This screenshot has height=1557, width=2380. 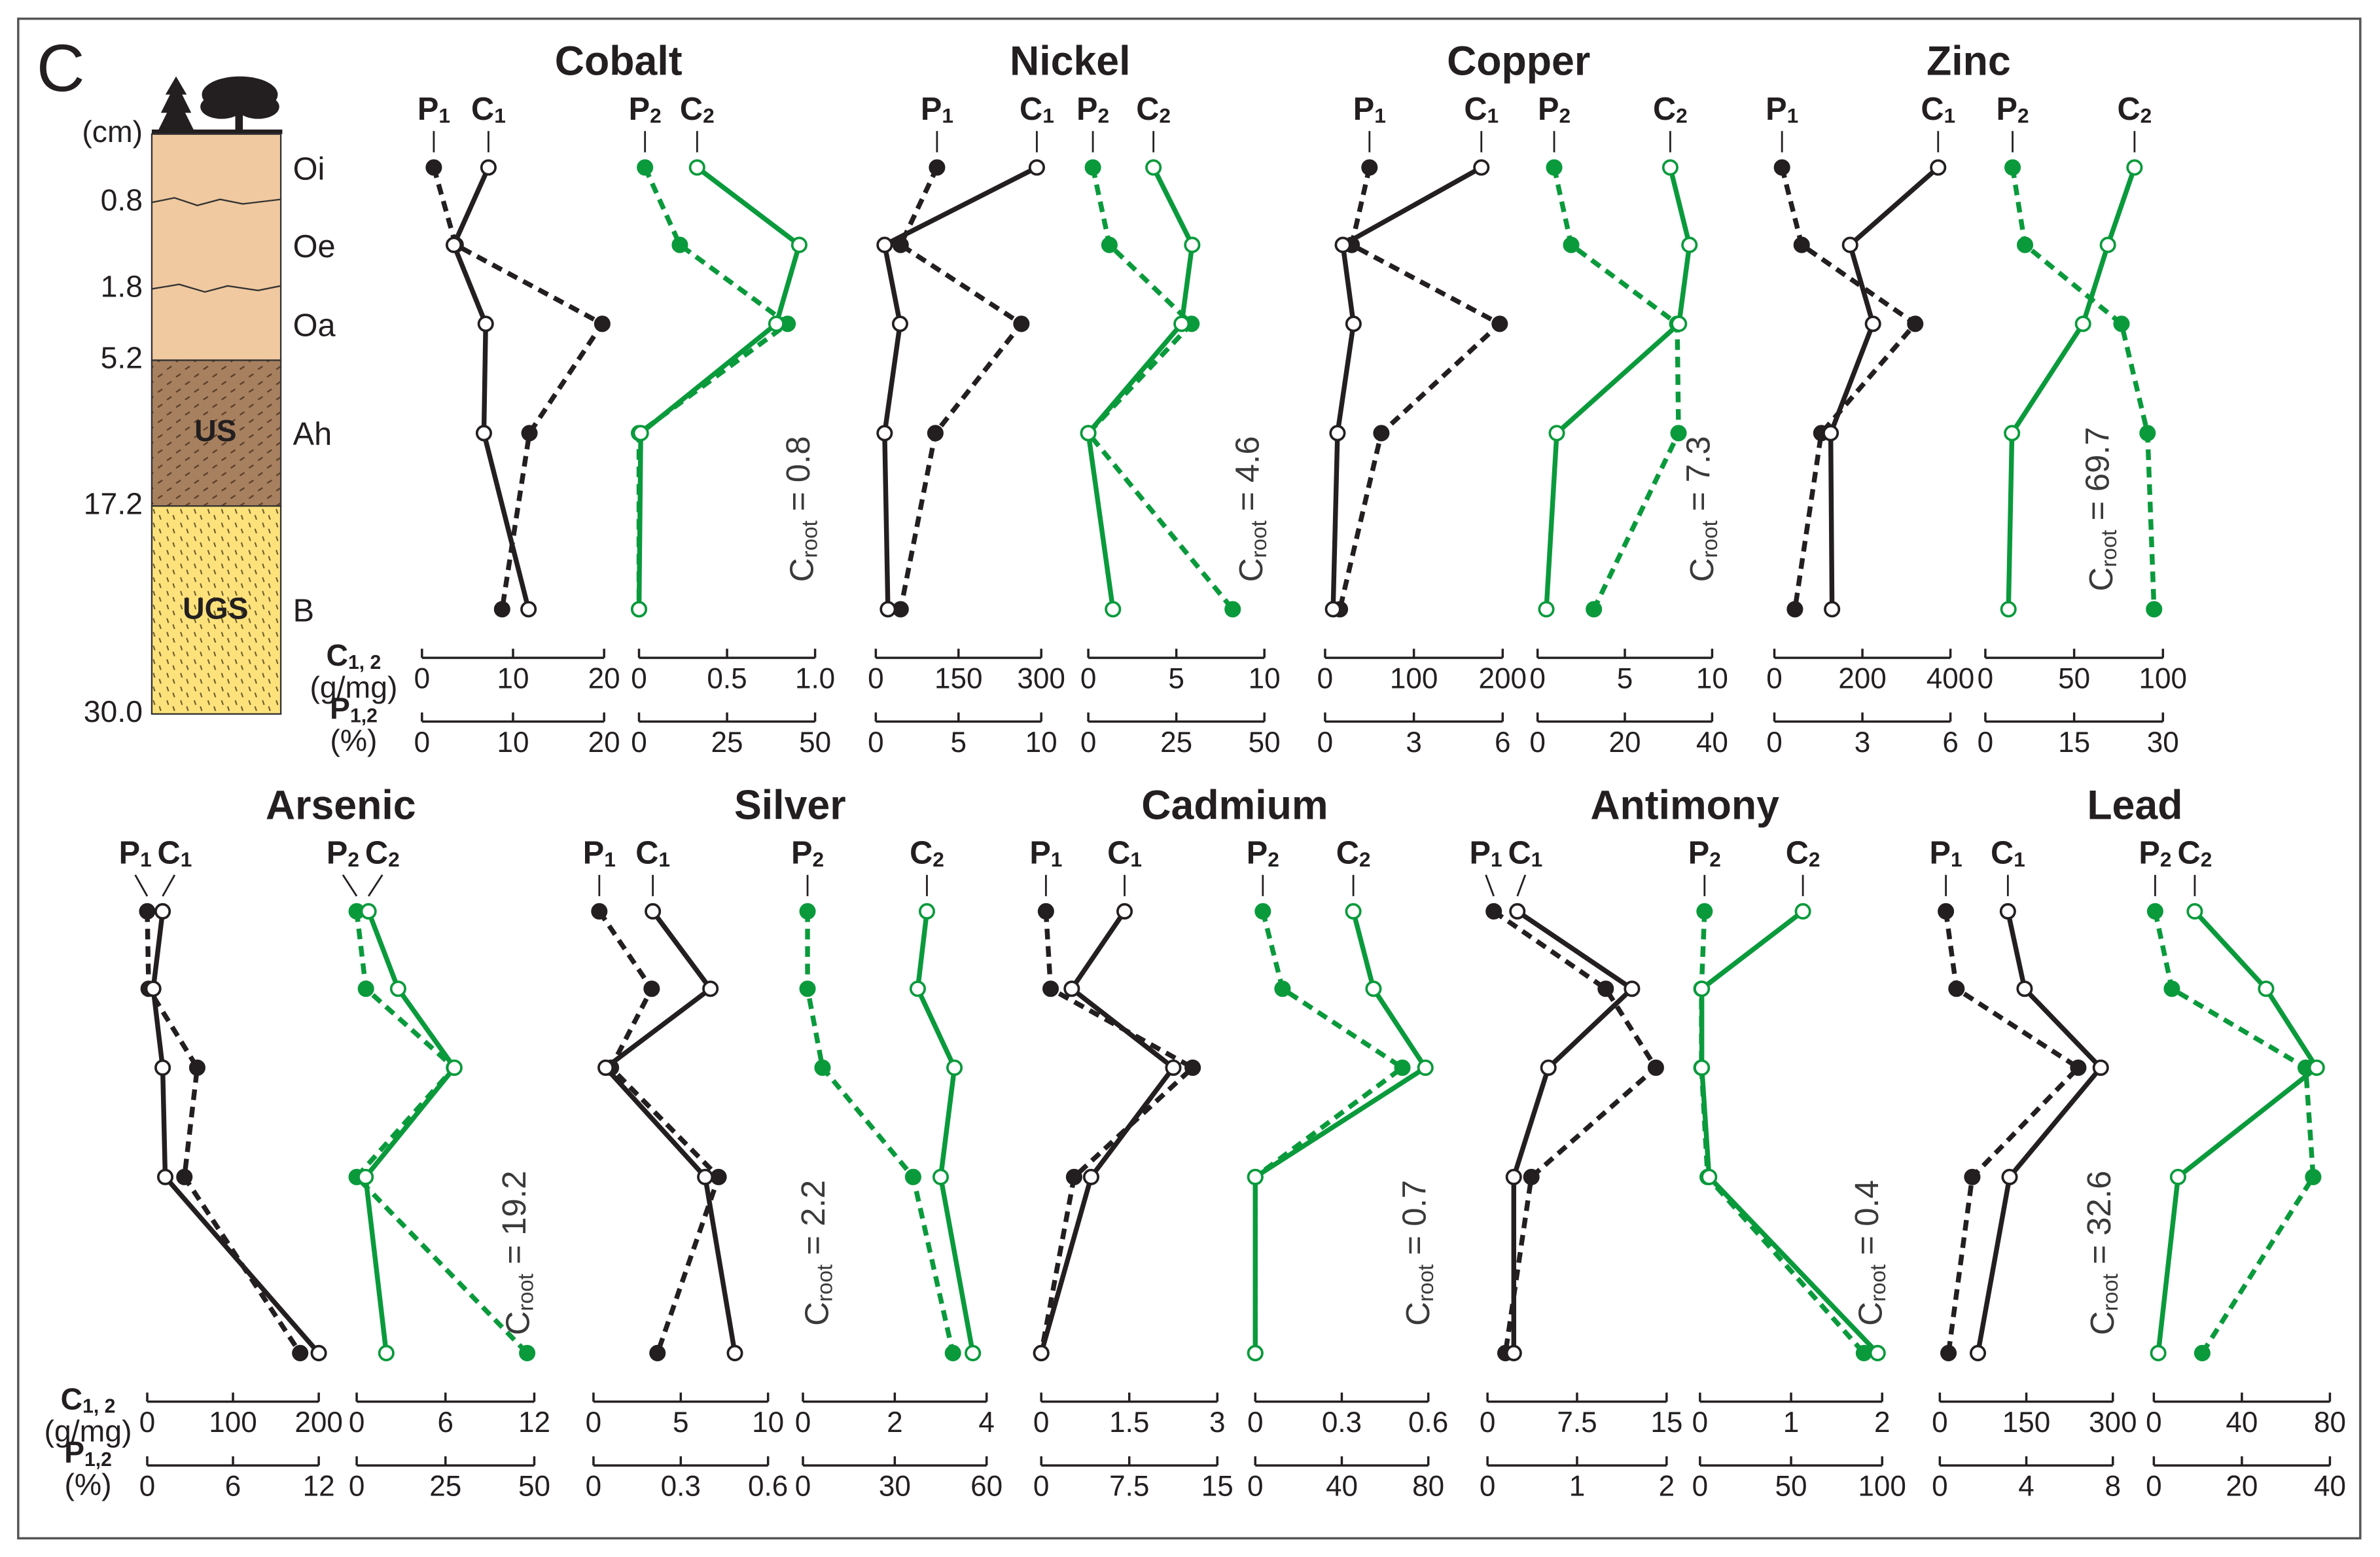 What do you see at coordinates (645, 110) in the screenshot?
I see `series-label: P2` at bounding box center [645, 110].